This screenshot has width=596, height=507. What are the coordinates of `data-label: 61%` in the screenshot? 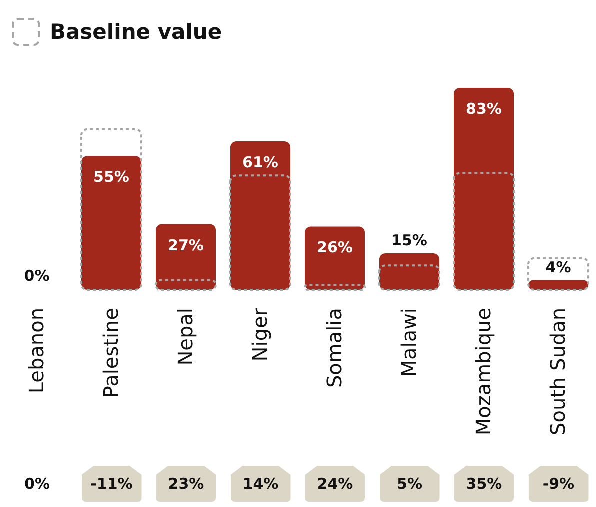 It's located at (260, 163).